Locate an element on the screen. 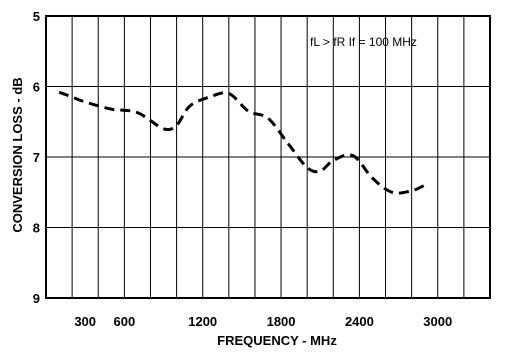 The image size is (506, 352). y-tick-label: 5 is located at coordinates (36, 16).